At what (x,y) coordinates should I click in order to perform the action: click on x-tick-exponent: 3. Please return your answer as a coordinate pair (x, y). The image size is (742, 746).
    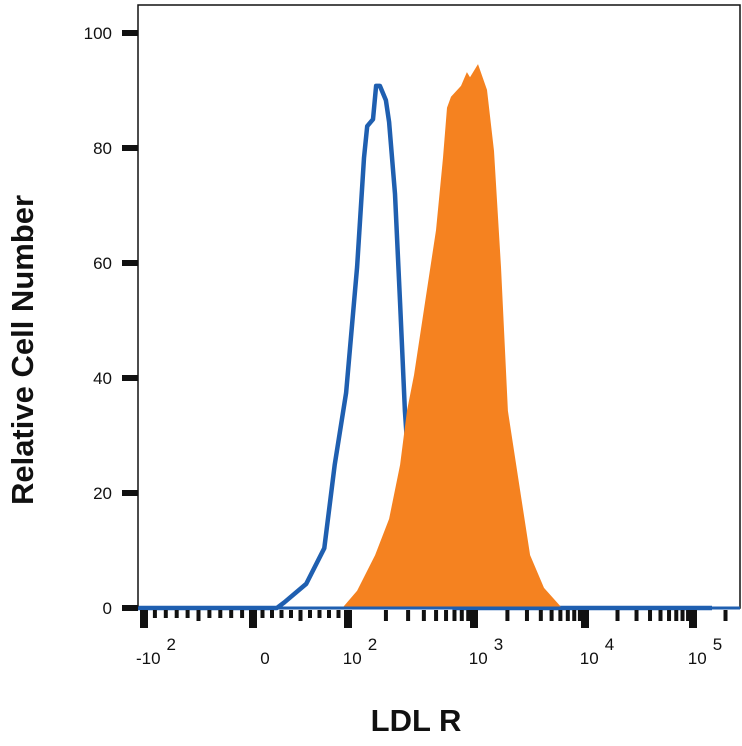
    Looking at the image, I should click on (498, 644).